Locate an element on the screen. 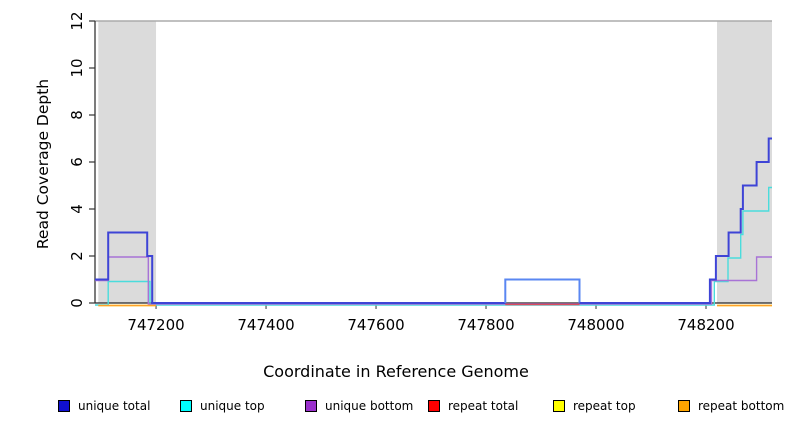  x-tick-label: 748200 is located at coordinates (705, 325).